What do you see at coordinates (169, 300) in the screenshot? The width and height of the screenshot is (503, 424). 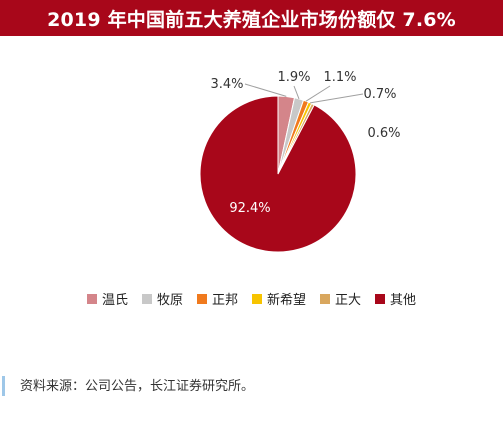 I see `legend-label: 牧原` at bounding box center [169, 300].